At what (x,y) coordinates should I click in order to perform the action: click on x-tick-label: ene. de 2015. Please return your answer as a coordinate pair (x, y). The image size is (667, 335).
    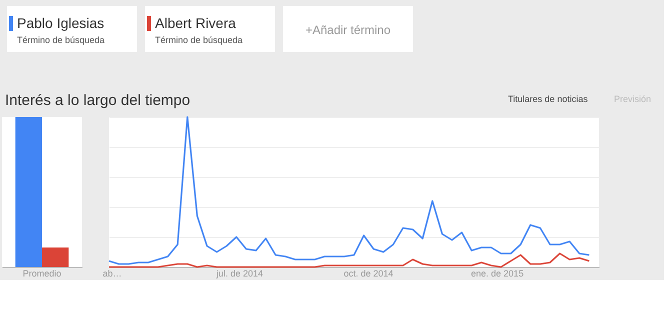
    Looking at the image, I should click on (497, 273).